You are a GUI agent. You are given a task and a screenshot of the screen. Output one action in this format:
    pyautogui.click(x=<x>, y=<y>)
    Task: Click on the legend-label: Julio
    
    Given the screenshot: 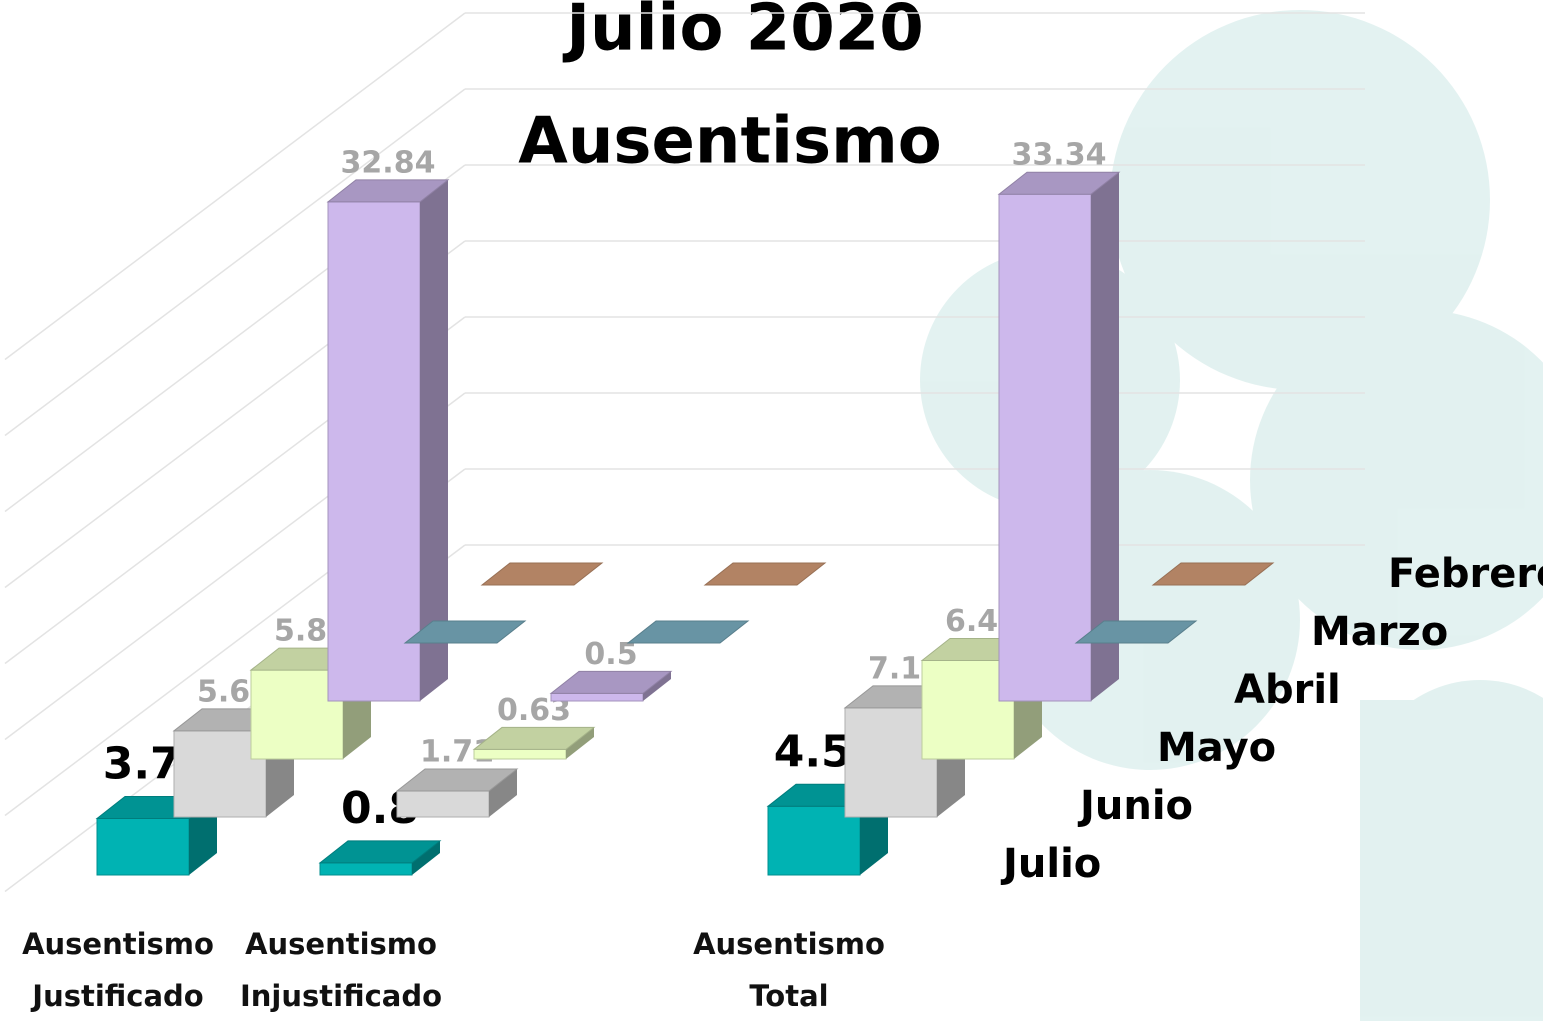 What is the action you would take?
    pyautogui.click(x=1050, y=864)
    